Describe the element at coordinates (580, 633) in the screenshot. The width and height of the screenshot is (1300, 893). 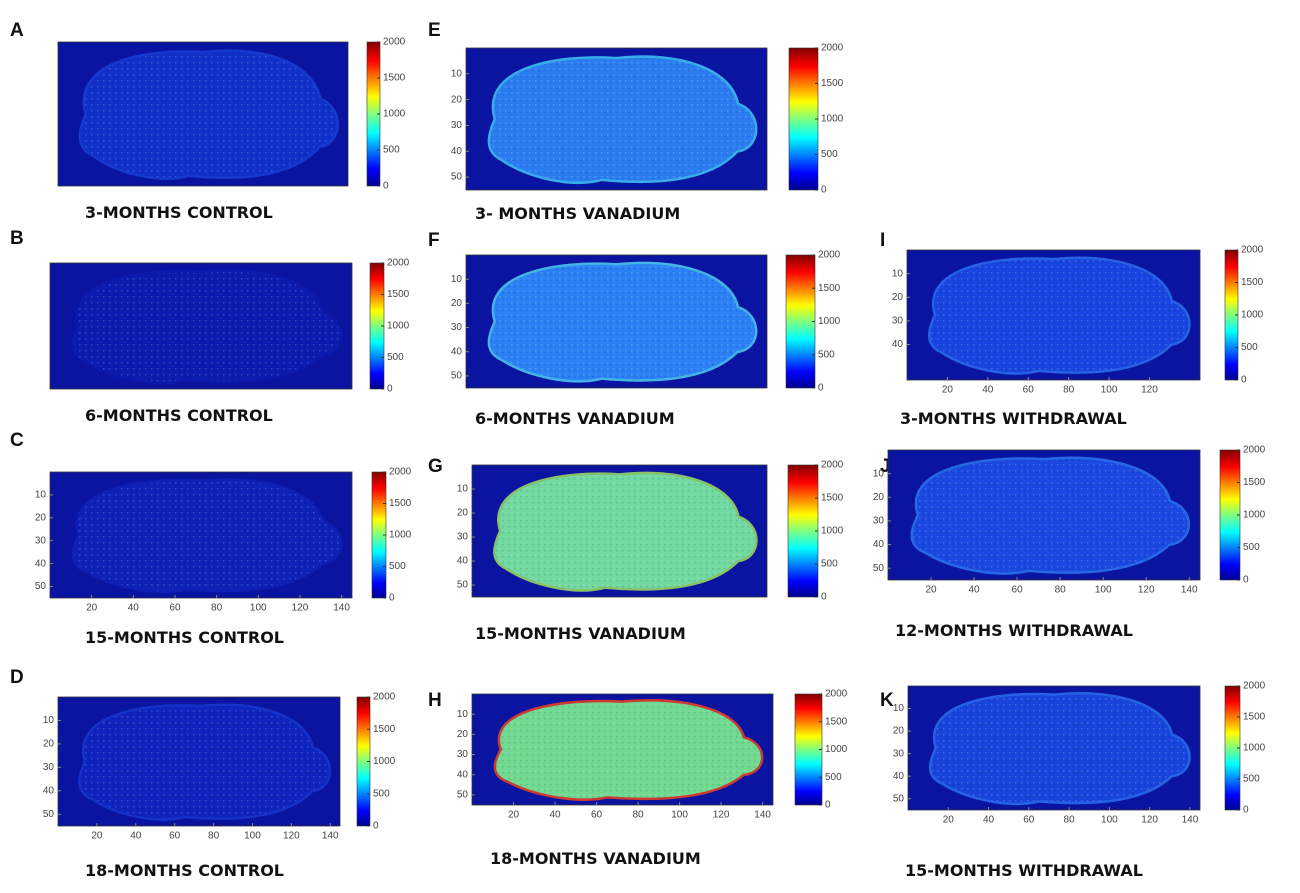
I see `panel-caption: 15-MONTHS VANADIUM` at that location.